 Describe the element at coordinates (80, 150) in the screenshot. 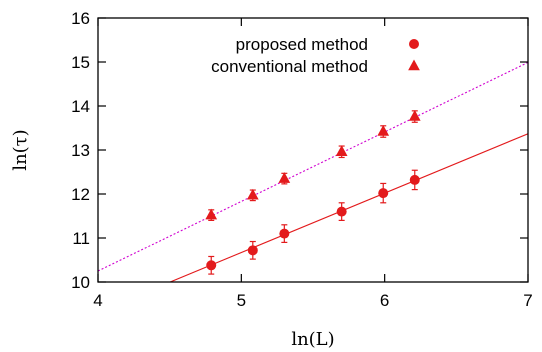

I see `y-tick-label: 13` at that location.